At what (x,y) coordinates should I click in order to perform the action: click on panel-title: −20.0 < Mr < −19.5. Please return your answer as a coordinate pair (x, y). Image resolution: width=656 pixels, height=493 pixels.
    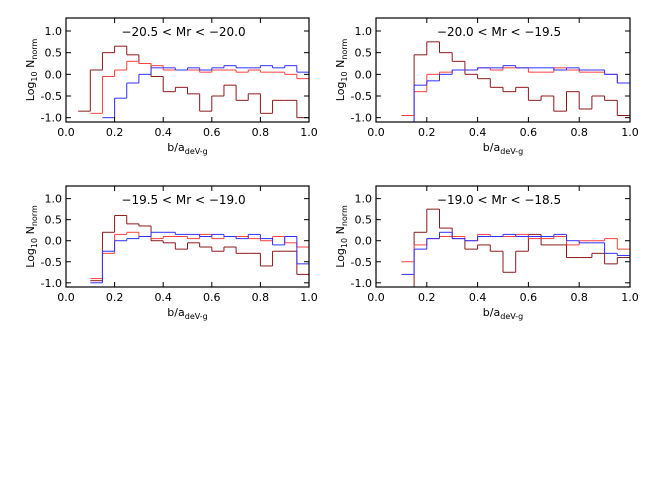
    Looking at the image, I should click on (499, 32).